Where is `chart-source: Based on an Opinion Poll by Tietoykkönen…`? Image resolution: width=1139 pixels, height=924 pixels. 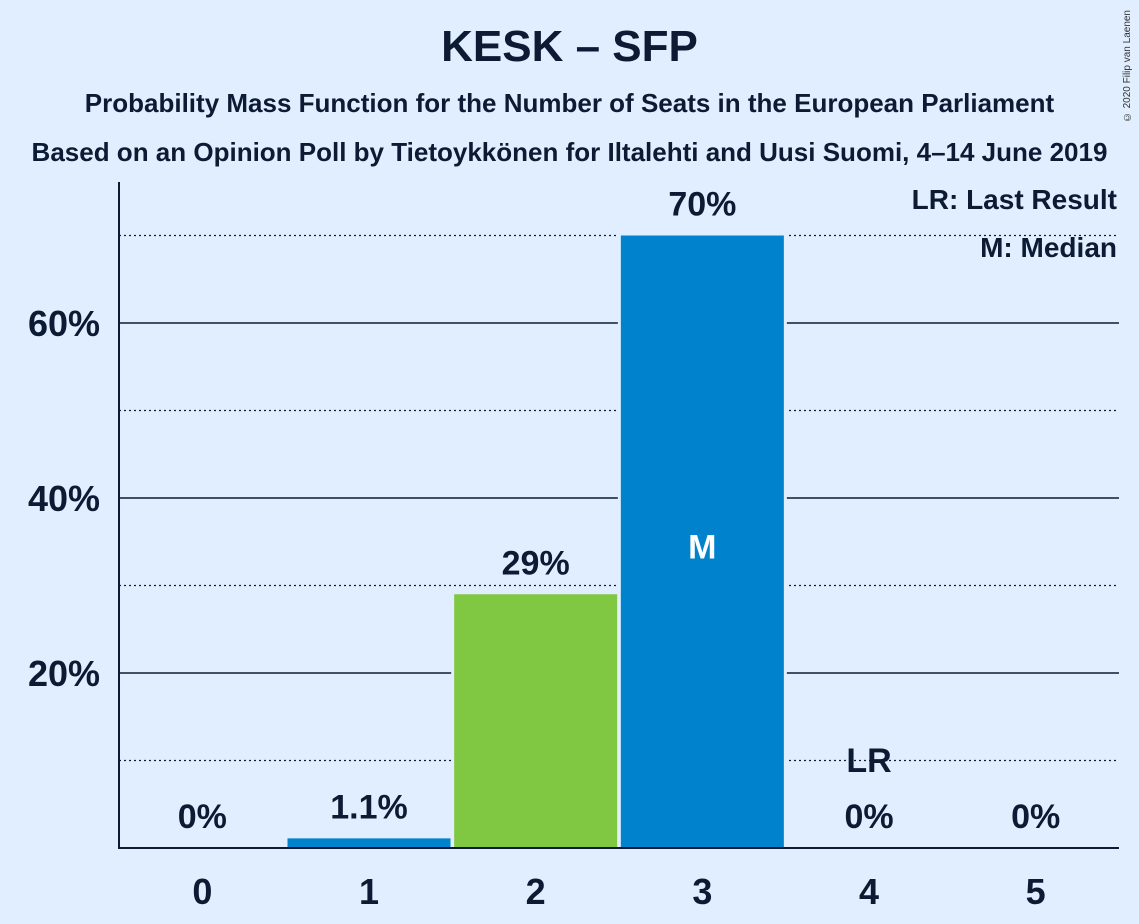 chart-source: Based on an Opinion Poll by Tietoykkönen… is located at coordinates (569, 152).